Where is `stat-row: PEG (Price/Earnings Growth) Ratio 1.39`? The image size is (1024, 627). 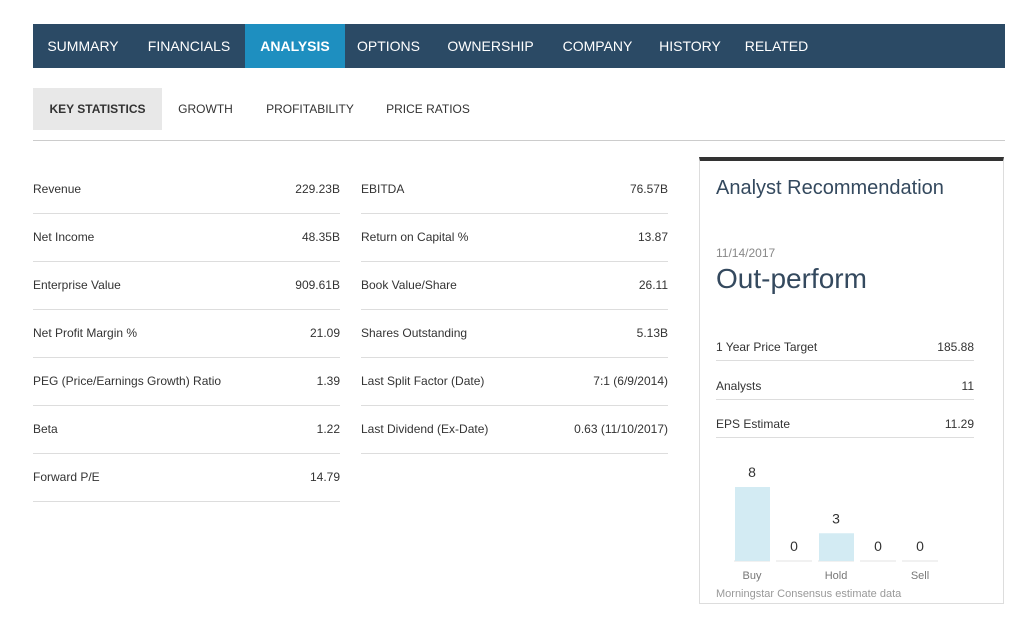 stat-row: PEG (Price/Earnings Growth) Ratio 1.39 is located at coordinates (186, 381).